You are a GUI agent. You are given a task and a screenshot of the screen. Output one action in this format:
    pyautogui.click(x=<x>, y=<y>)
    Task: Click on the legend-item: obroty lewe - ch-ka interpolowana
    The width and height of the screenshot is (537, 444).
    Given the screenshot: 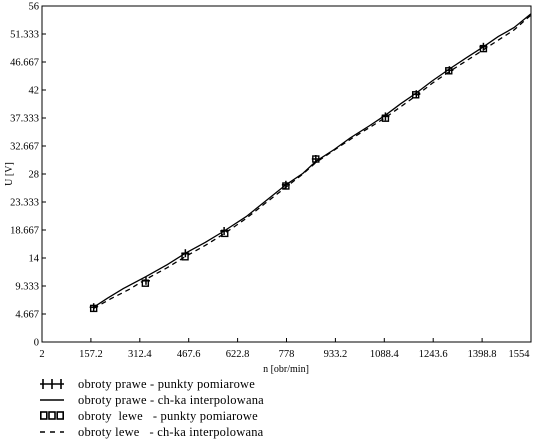 What is the action you would take?
    pyautogui.click(x=275, y=432)
    